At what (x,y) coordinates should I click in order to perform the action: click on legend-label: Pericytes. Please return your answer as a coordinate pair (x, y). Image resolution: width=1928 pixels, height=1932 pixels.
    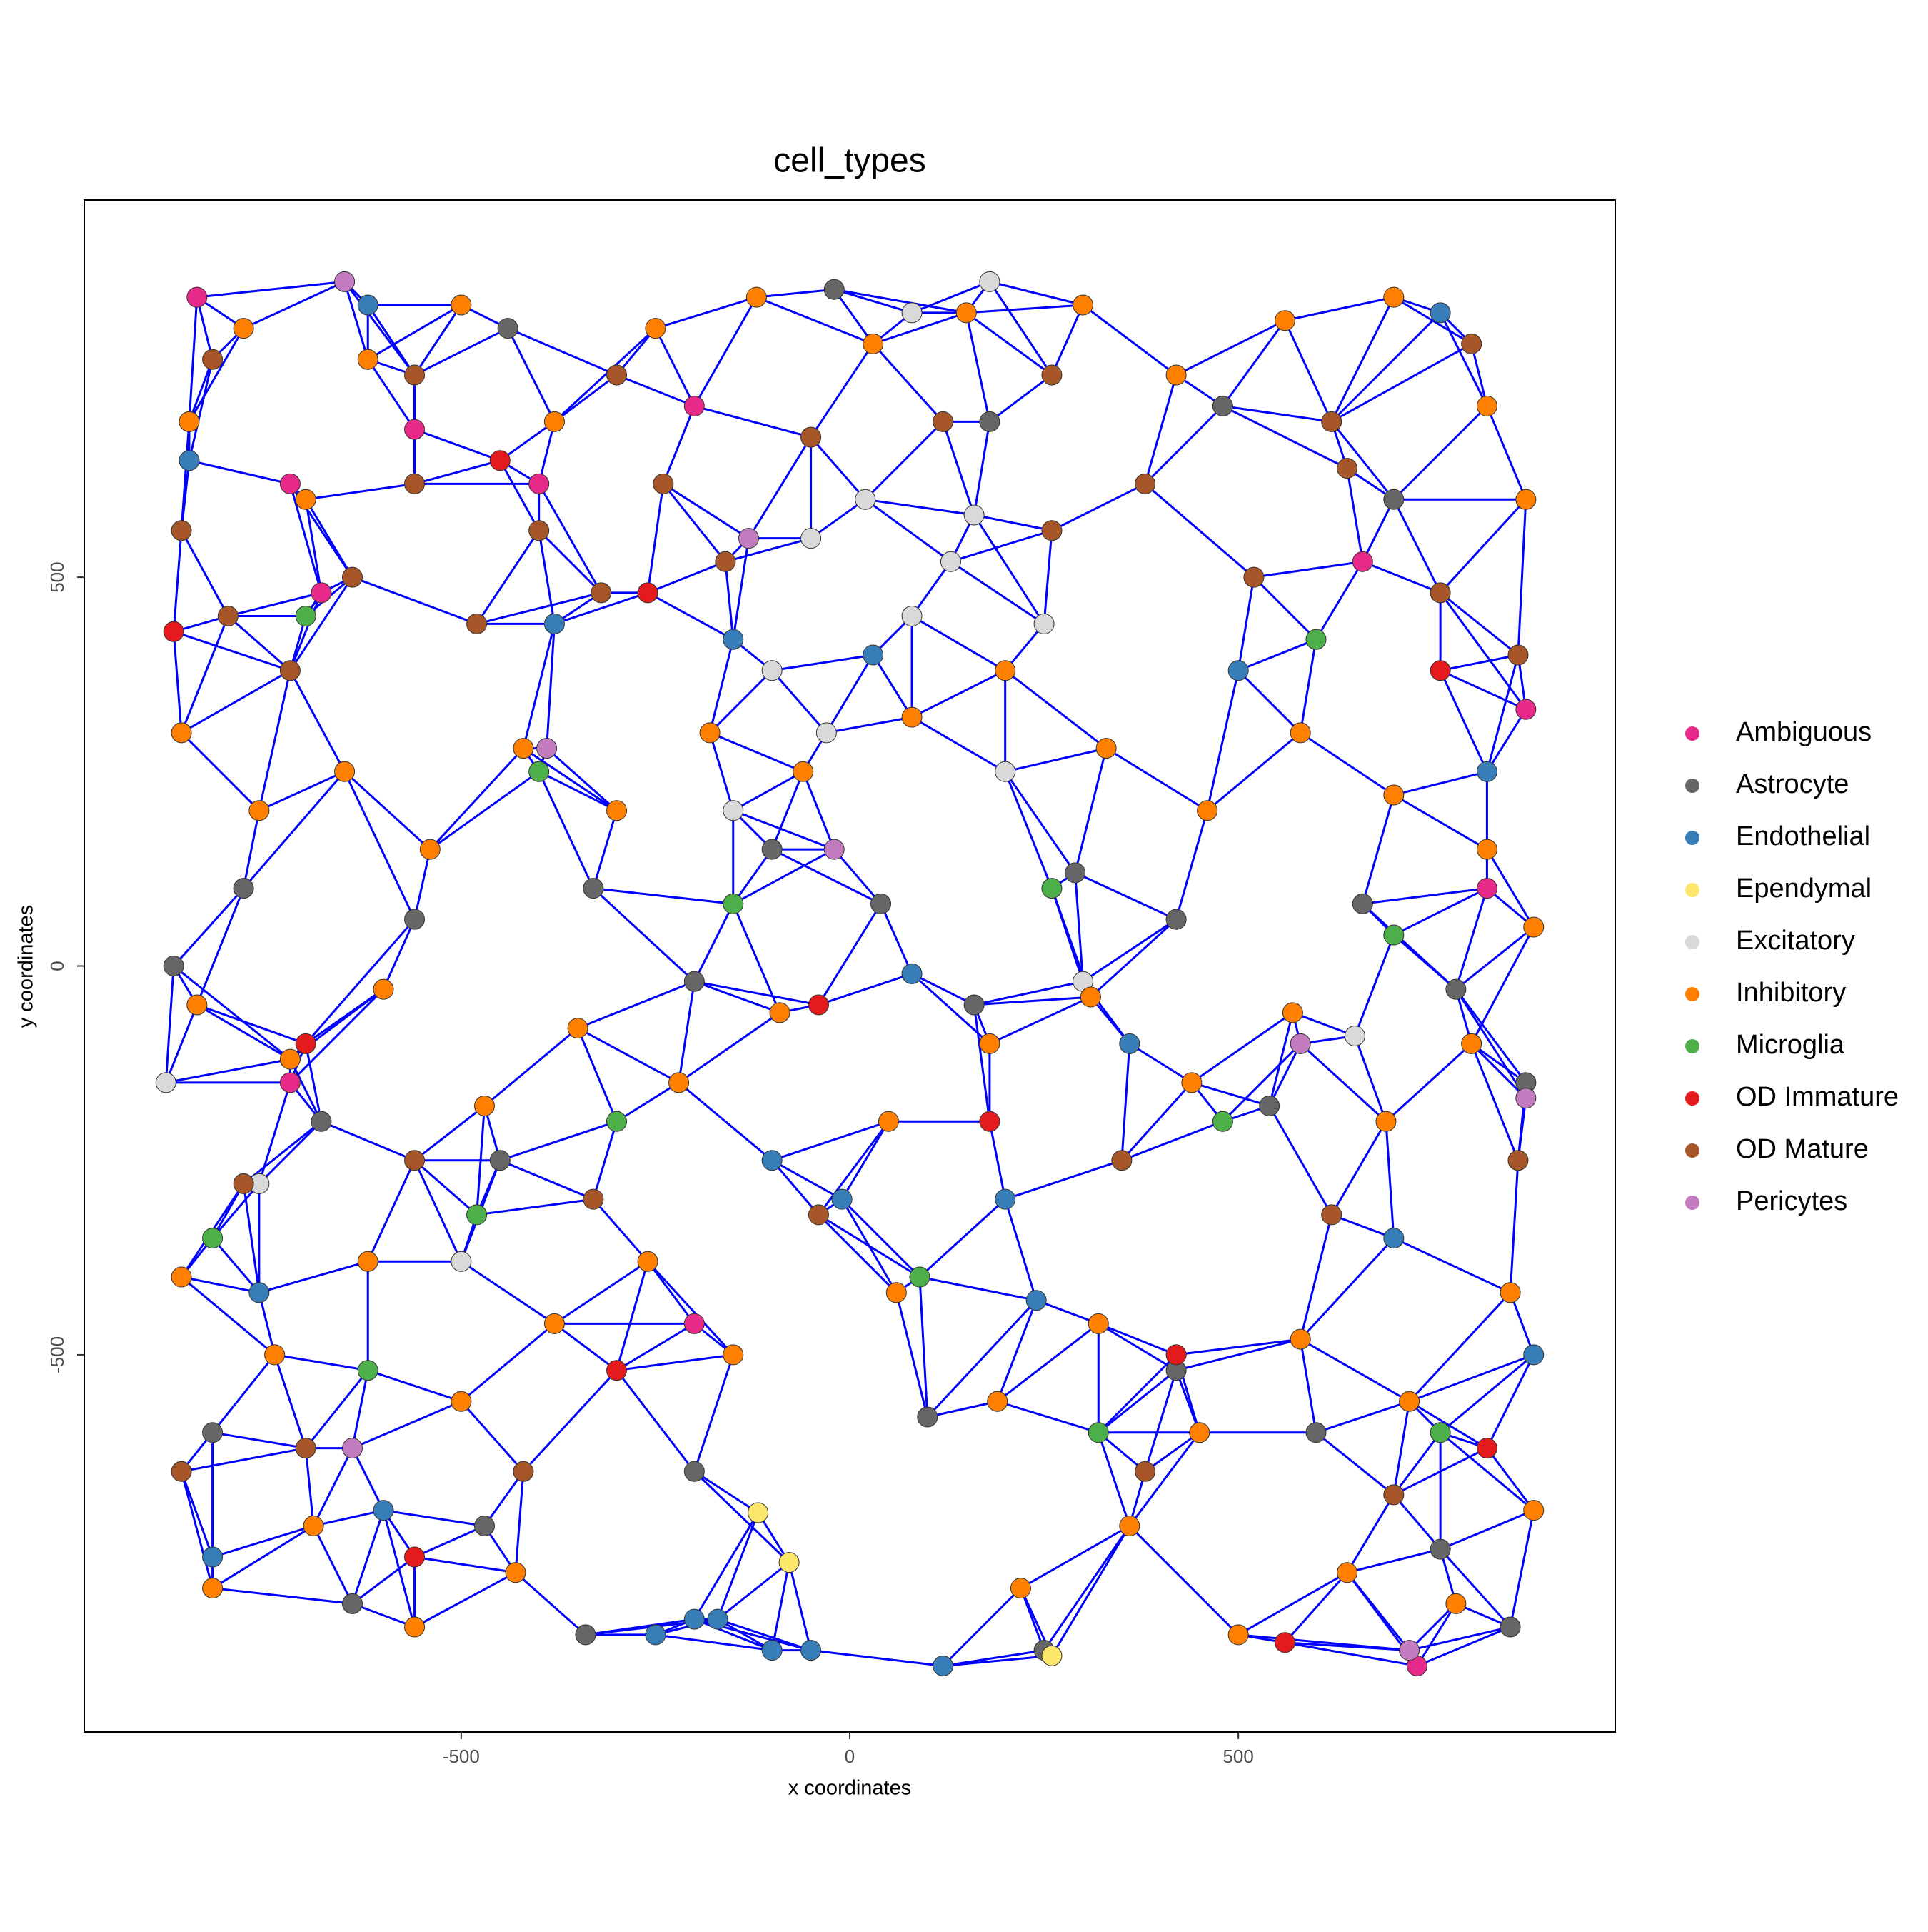
    Looking at the image, I should click on (1791, 1201).